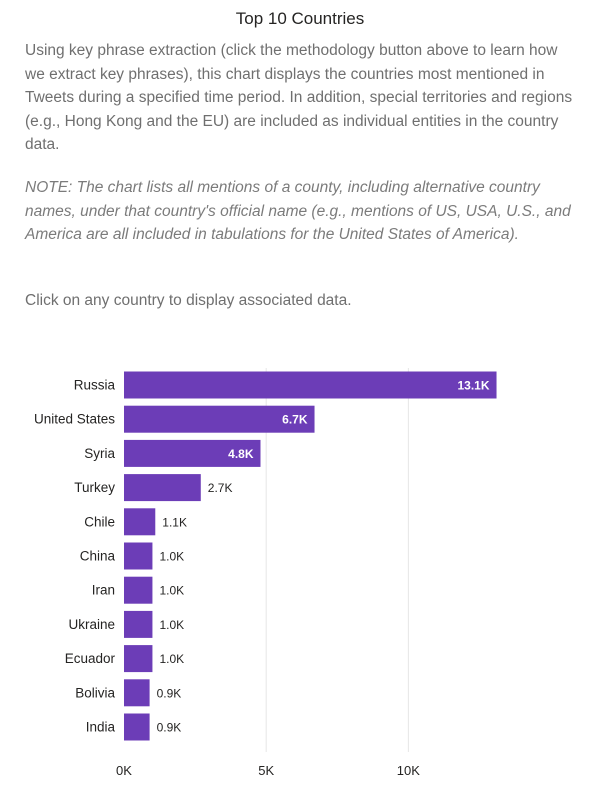  I want to click on category-label: Chile, so click(99, 521).